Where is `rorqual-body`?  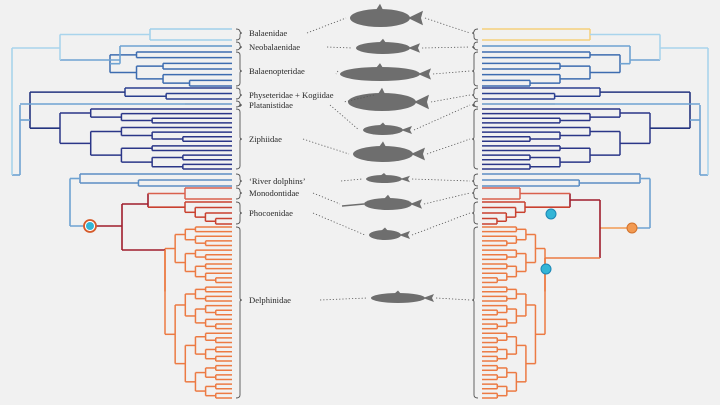 rorqual-body is located at coordinates (380, 74).